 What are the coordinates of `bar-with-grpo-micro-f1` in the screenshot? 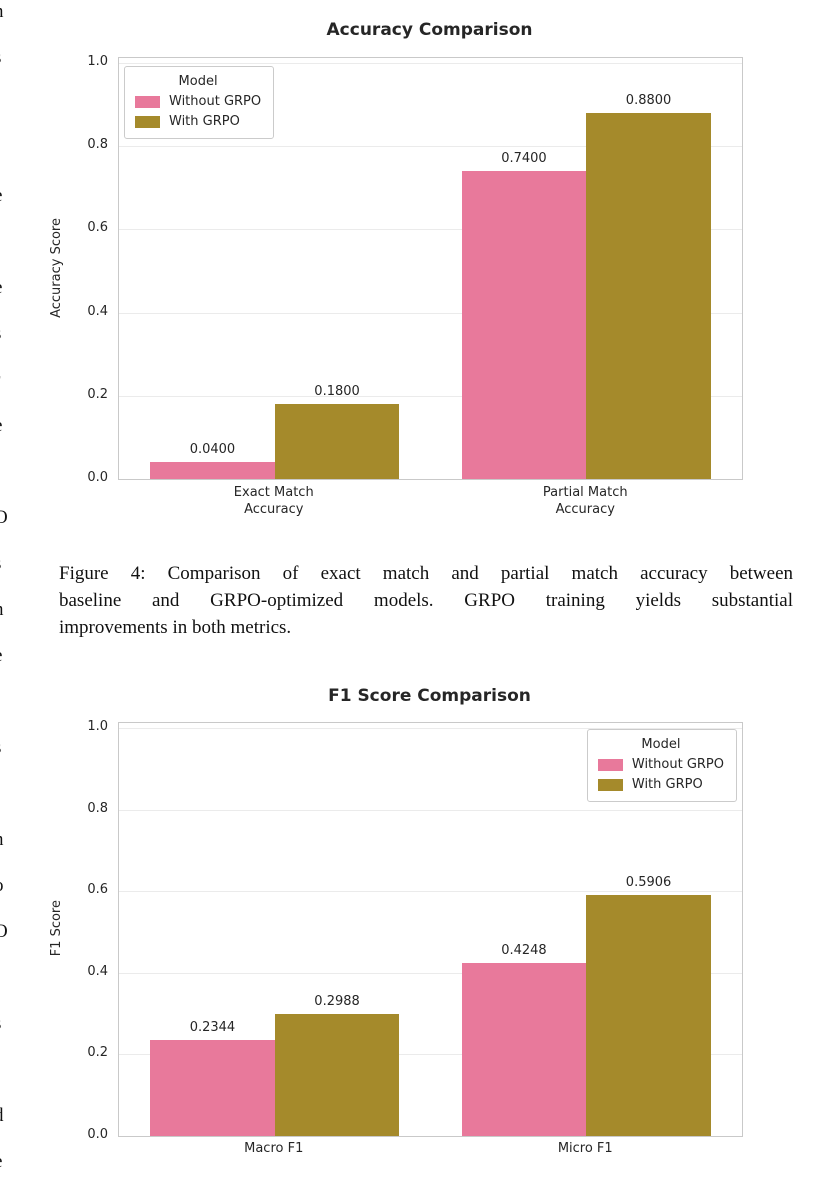 It's located at (648, 1015).